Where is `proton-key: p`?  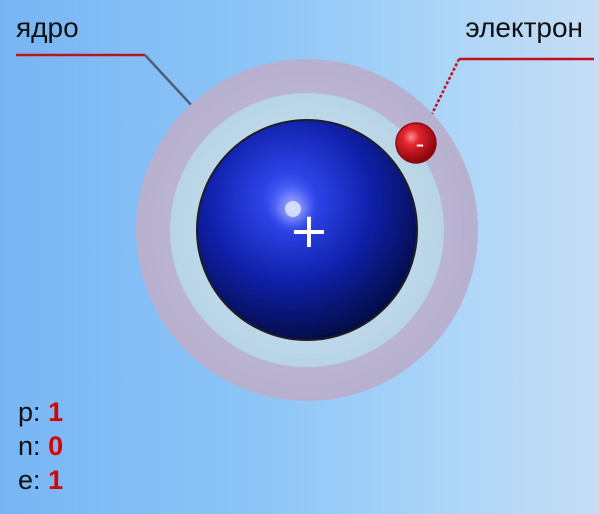
proton-key: p is located at coordinates (26, 412).